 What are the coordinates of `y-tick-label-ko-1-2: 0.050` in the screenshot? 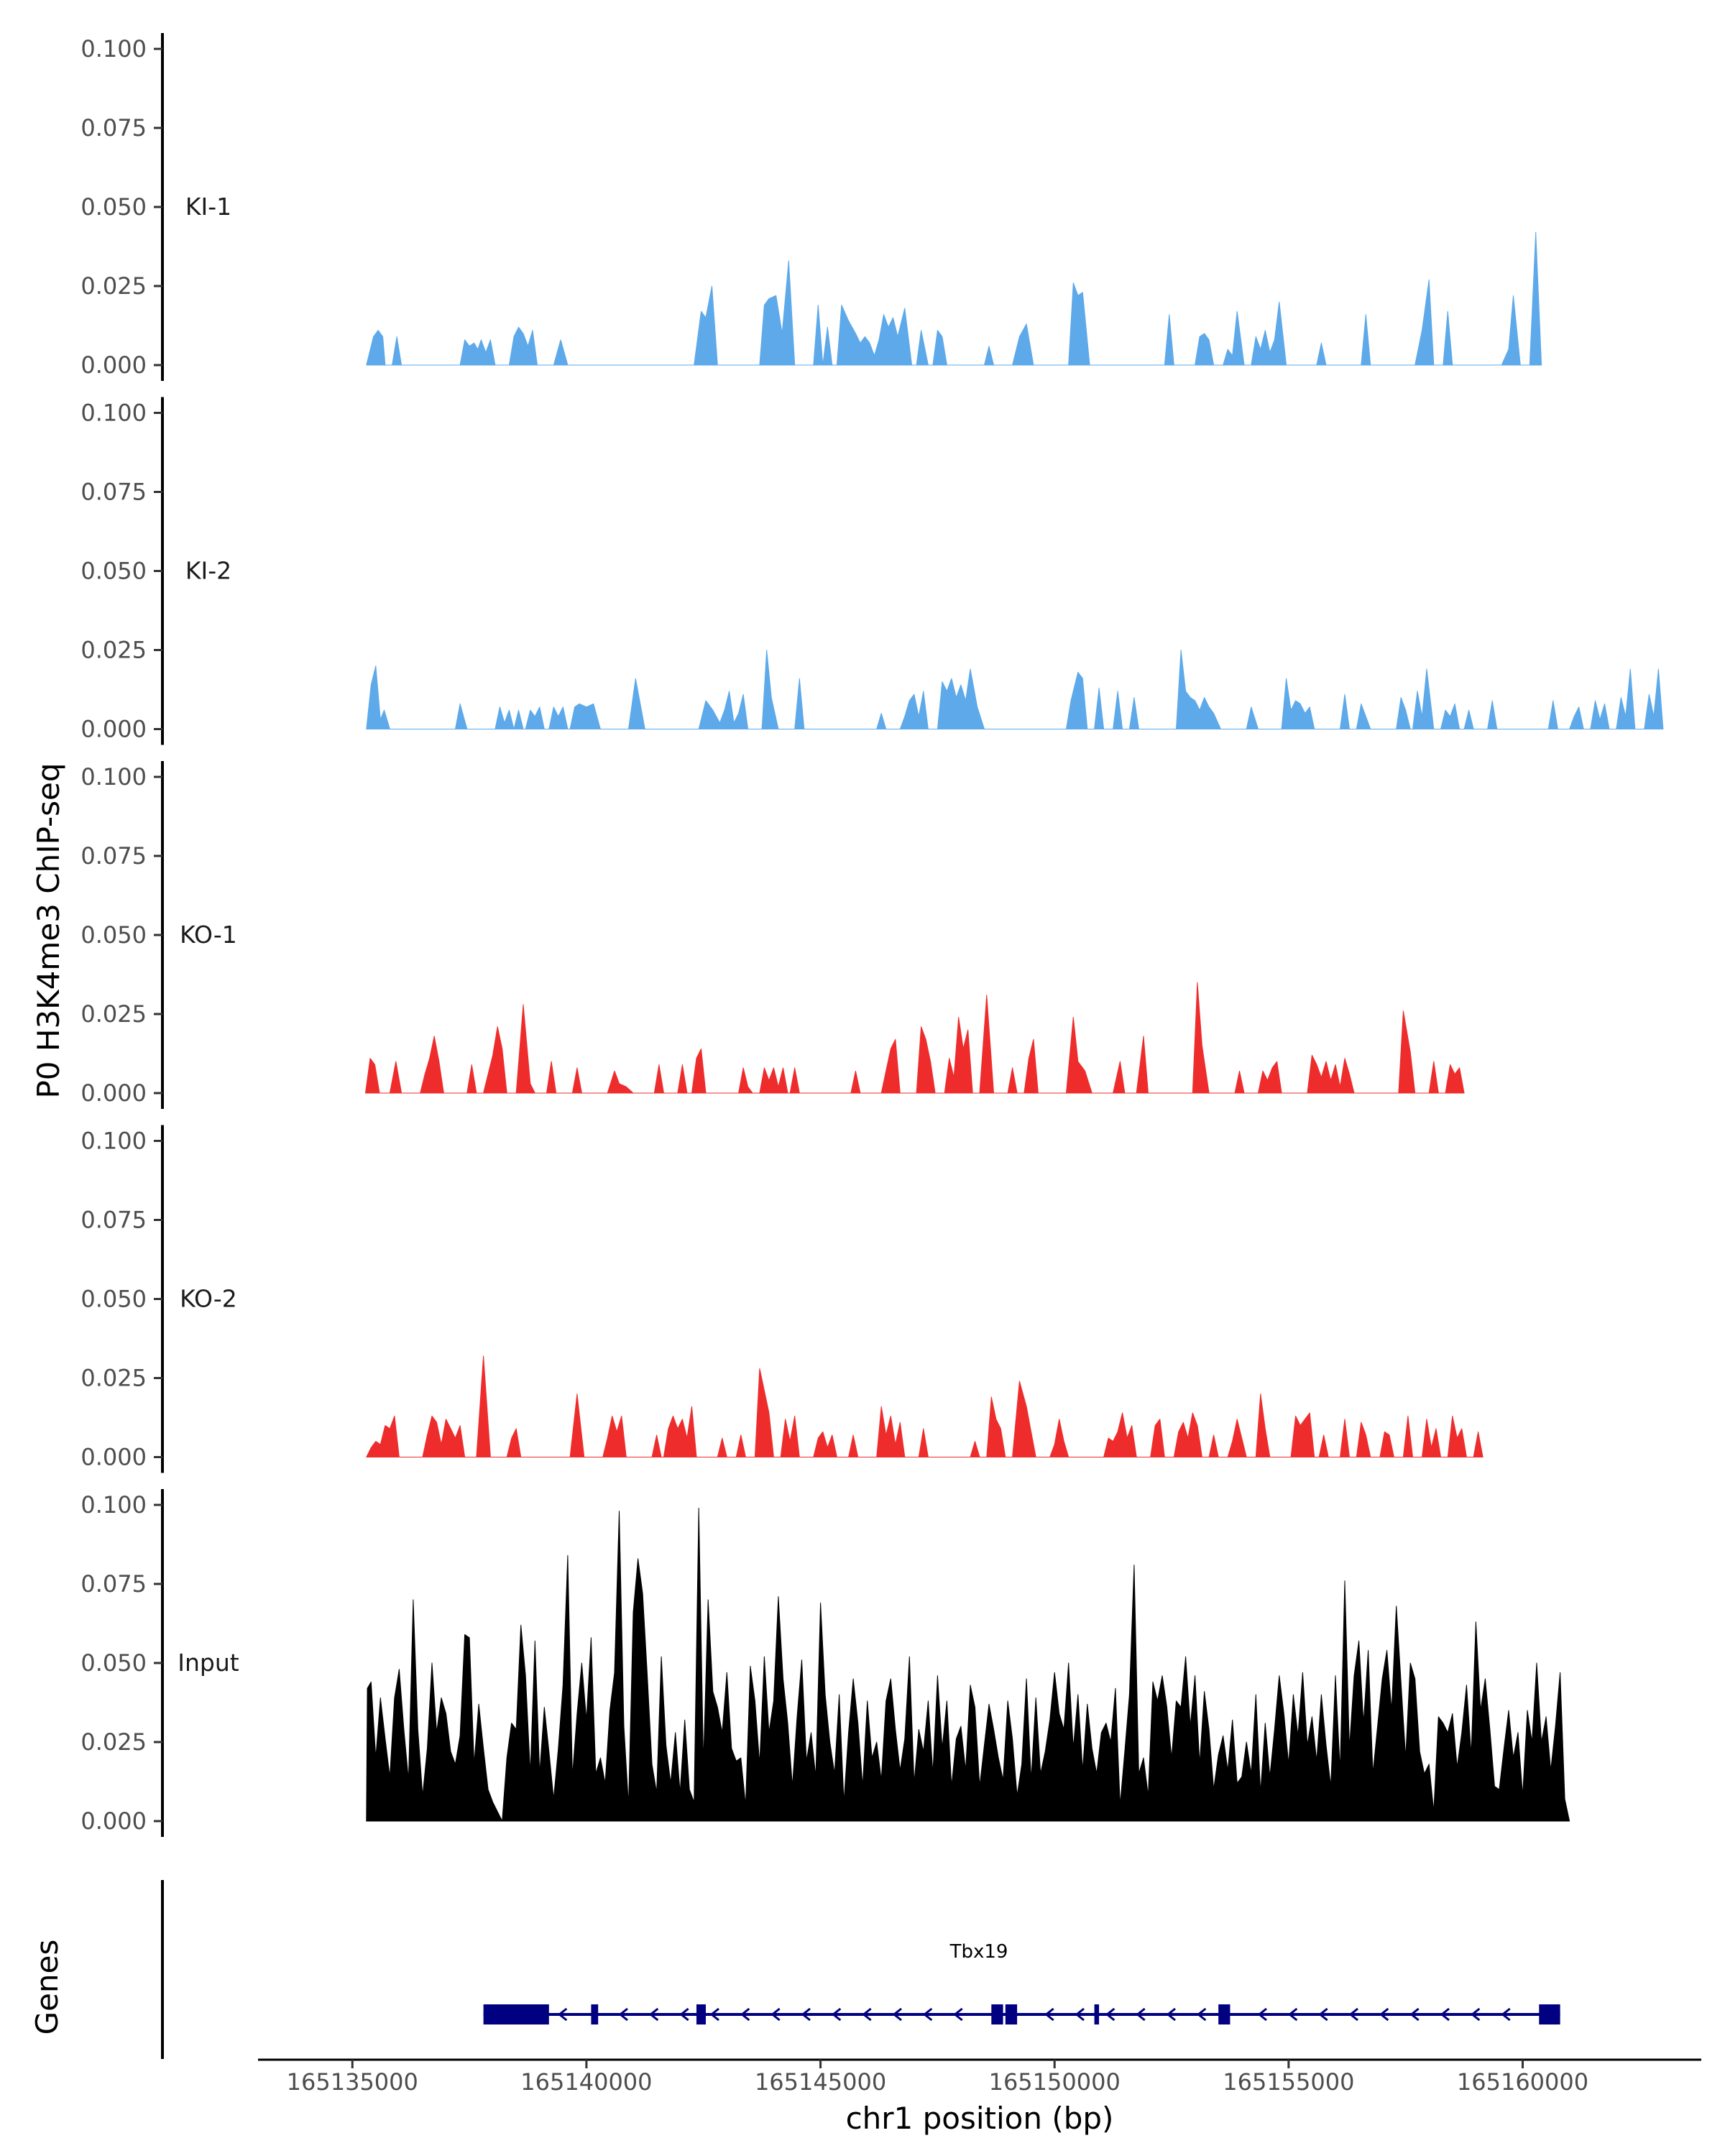 It's located at (113, 935).